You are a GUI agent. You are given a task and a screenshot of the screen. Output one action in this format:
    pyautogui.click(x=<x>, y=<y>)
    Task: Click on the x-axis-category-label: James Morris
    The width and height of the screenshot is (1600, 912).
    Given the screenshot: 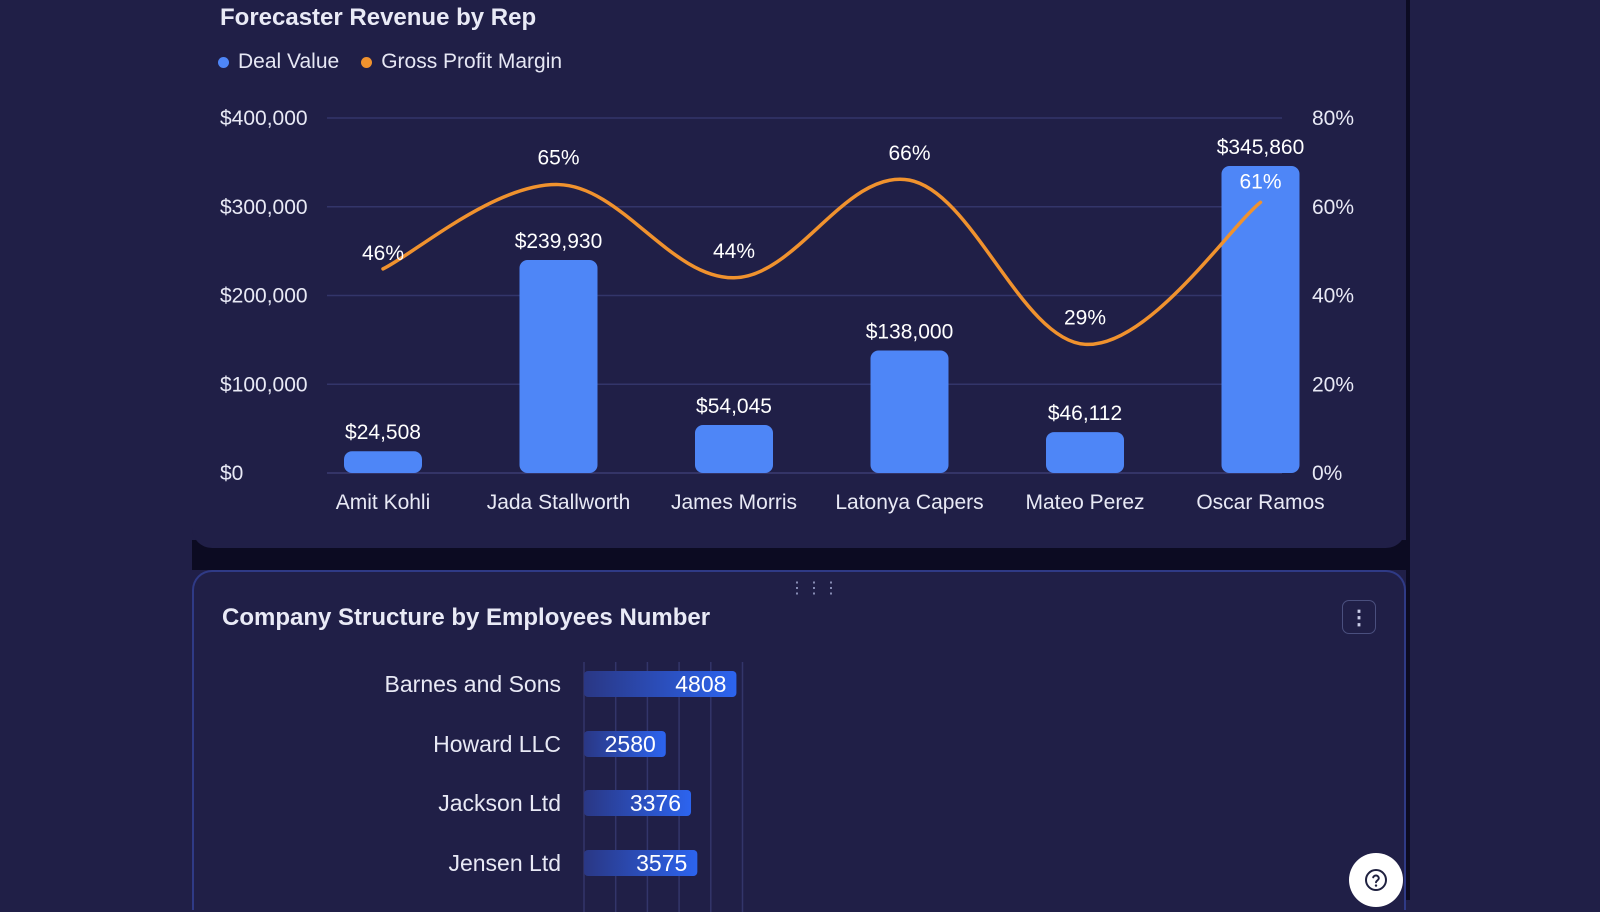 What is the action you would take?
    pyautogui.click(x=734, y=502)
    